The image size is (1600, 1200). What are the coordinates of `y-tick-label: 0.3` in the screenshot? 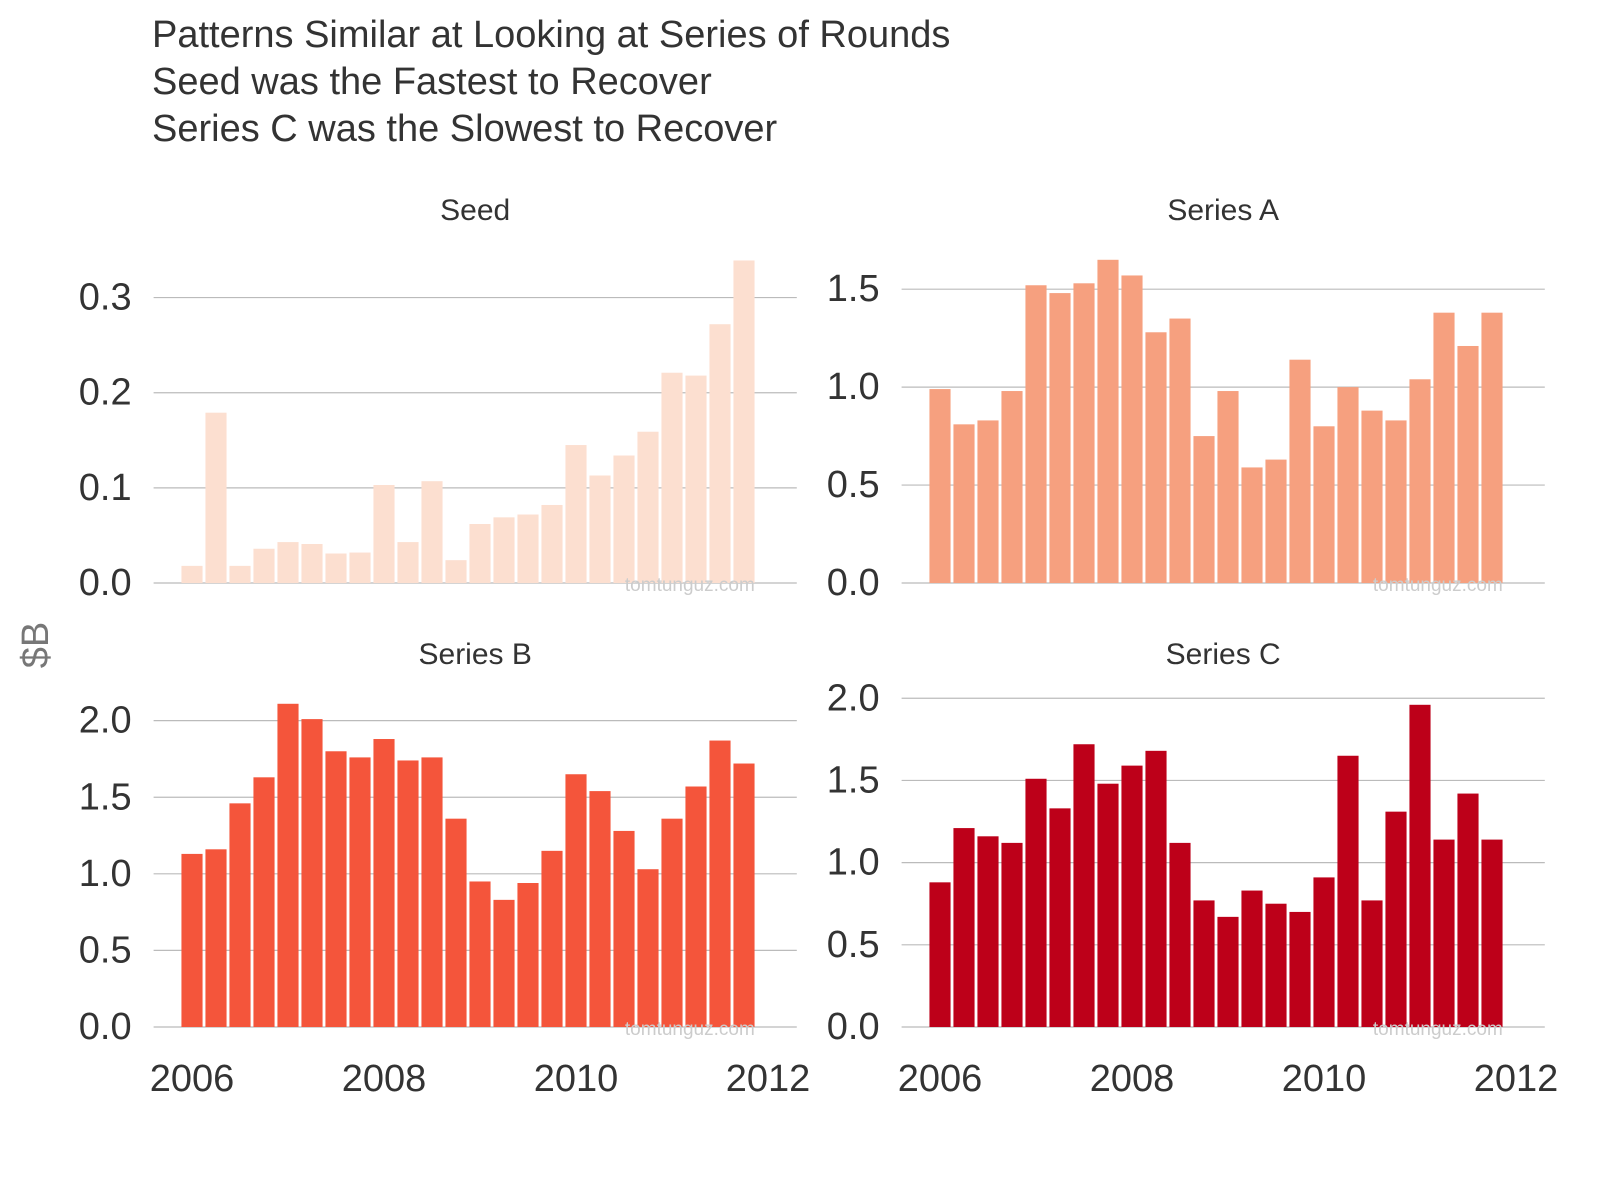 It's located at (105, 298).